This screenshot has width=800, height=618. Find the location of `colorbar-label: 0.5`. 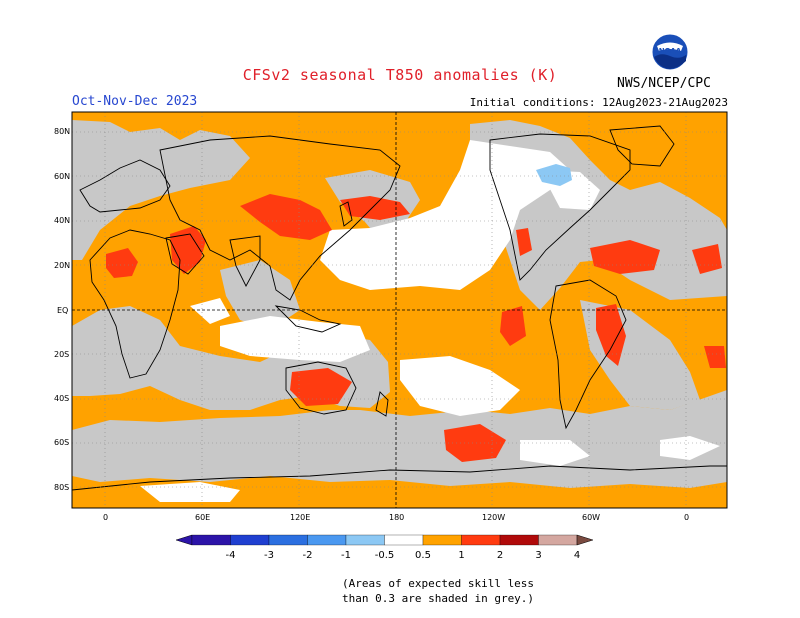

colorbar-label: 0.5 is located at coordinates (423, 555).